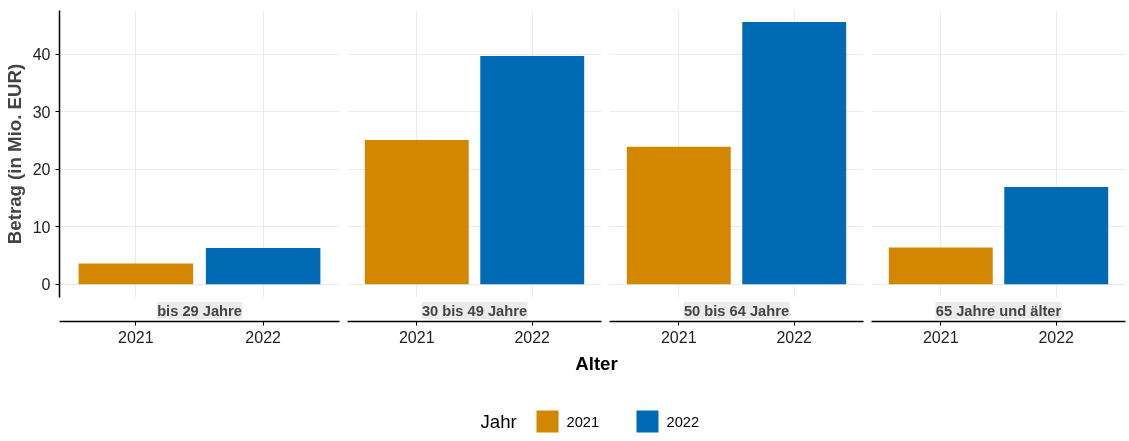 The image size is (1129, 441). I want to click on y-tick-label: 10, so click(41, 227).